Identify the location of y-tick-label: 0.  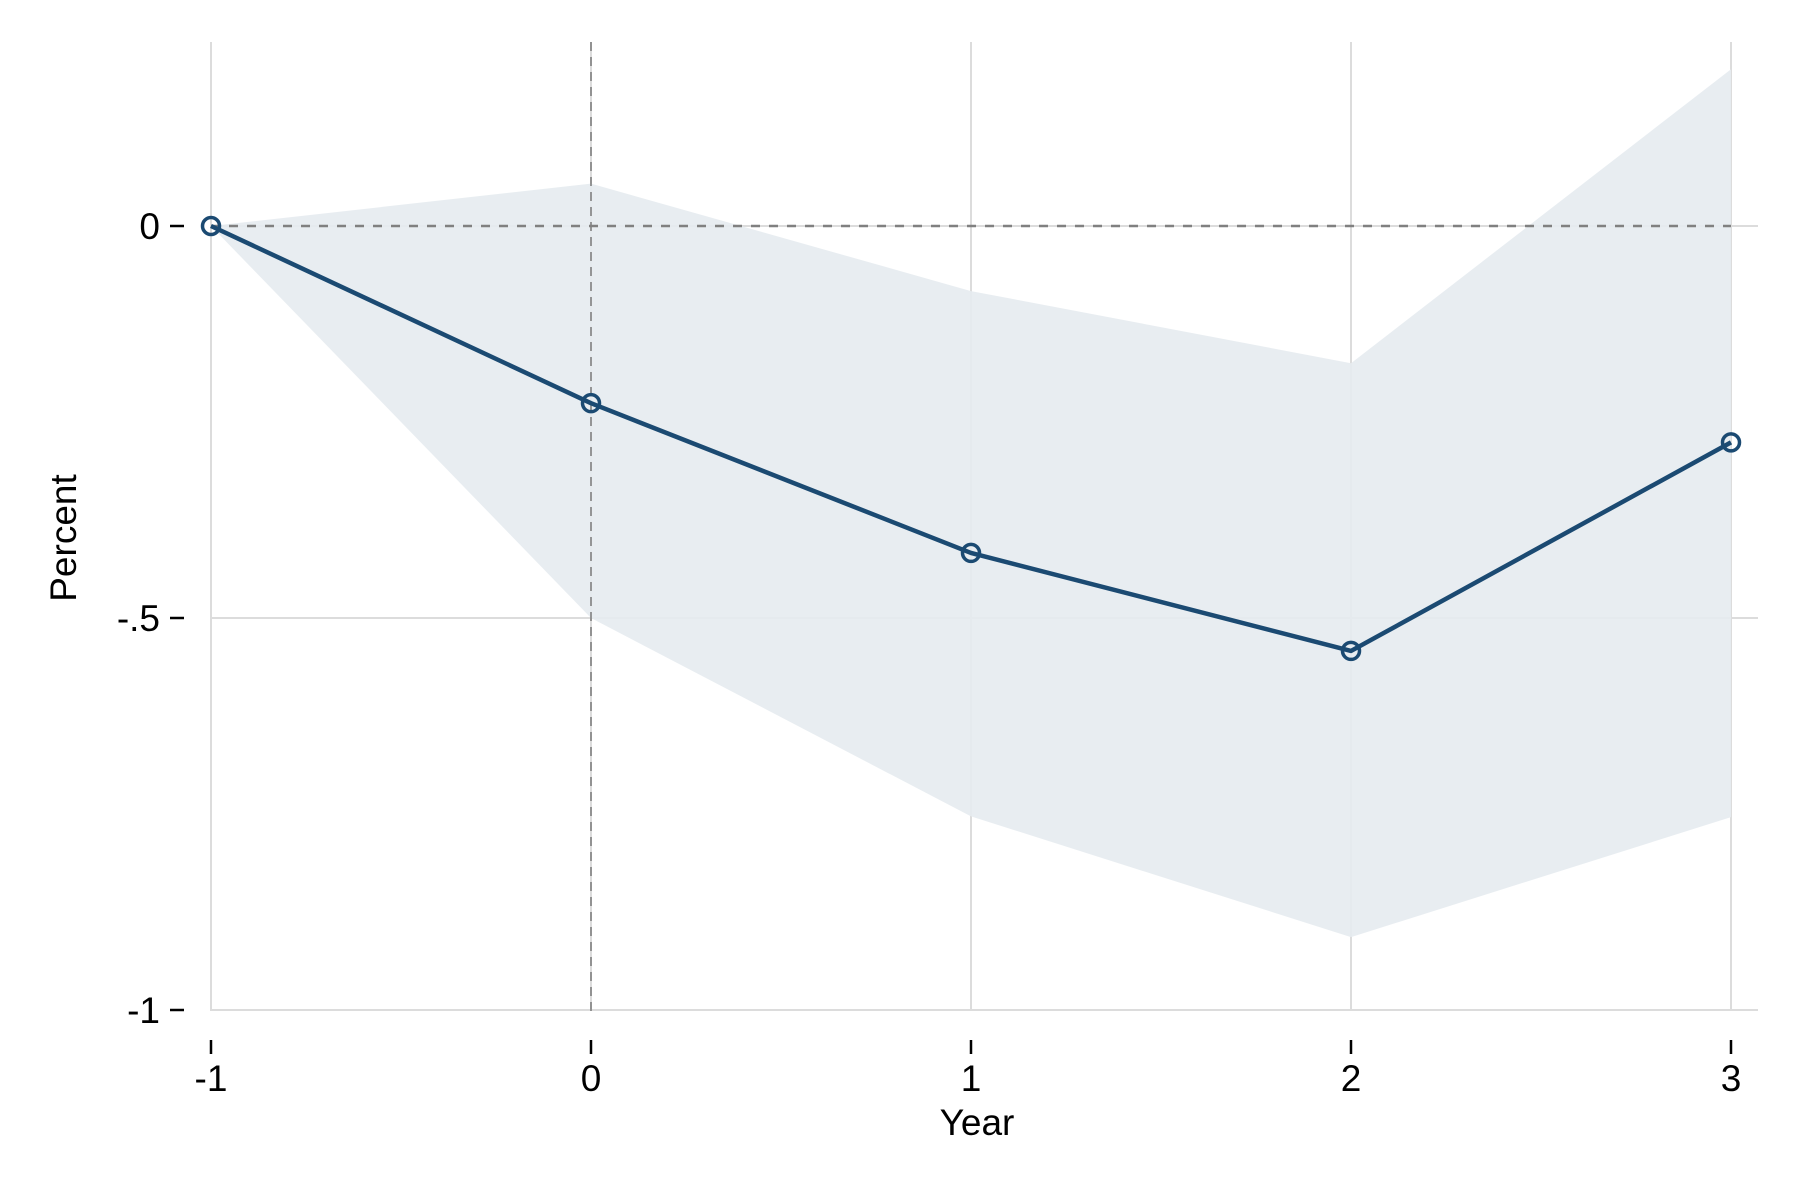
(149, 226).